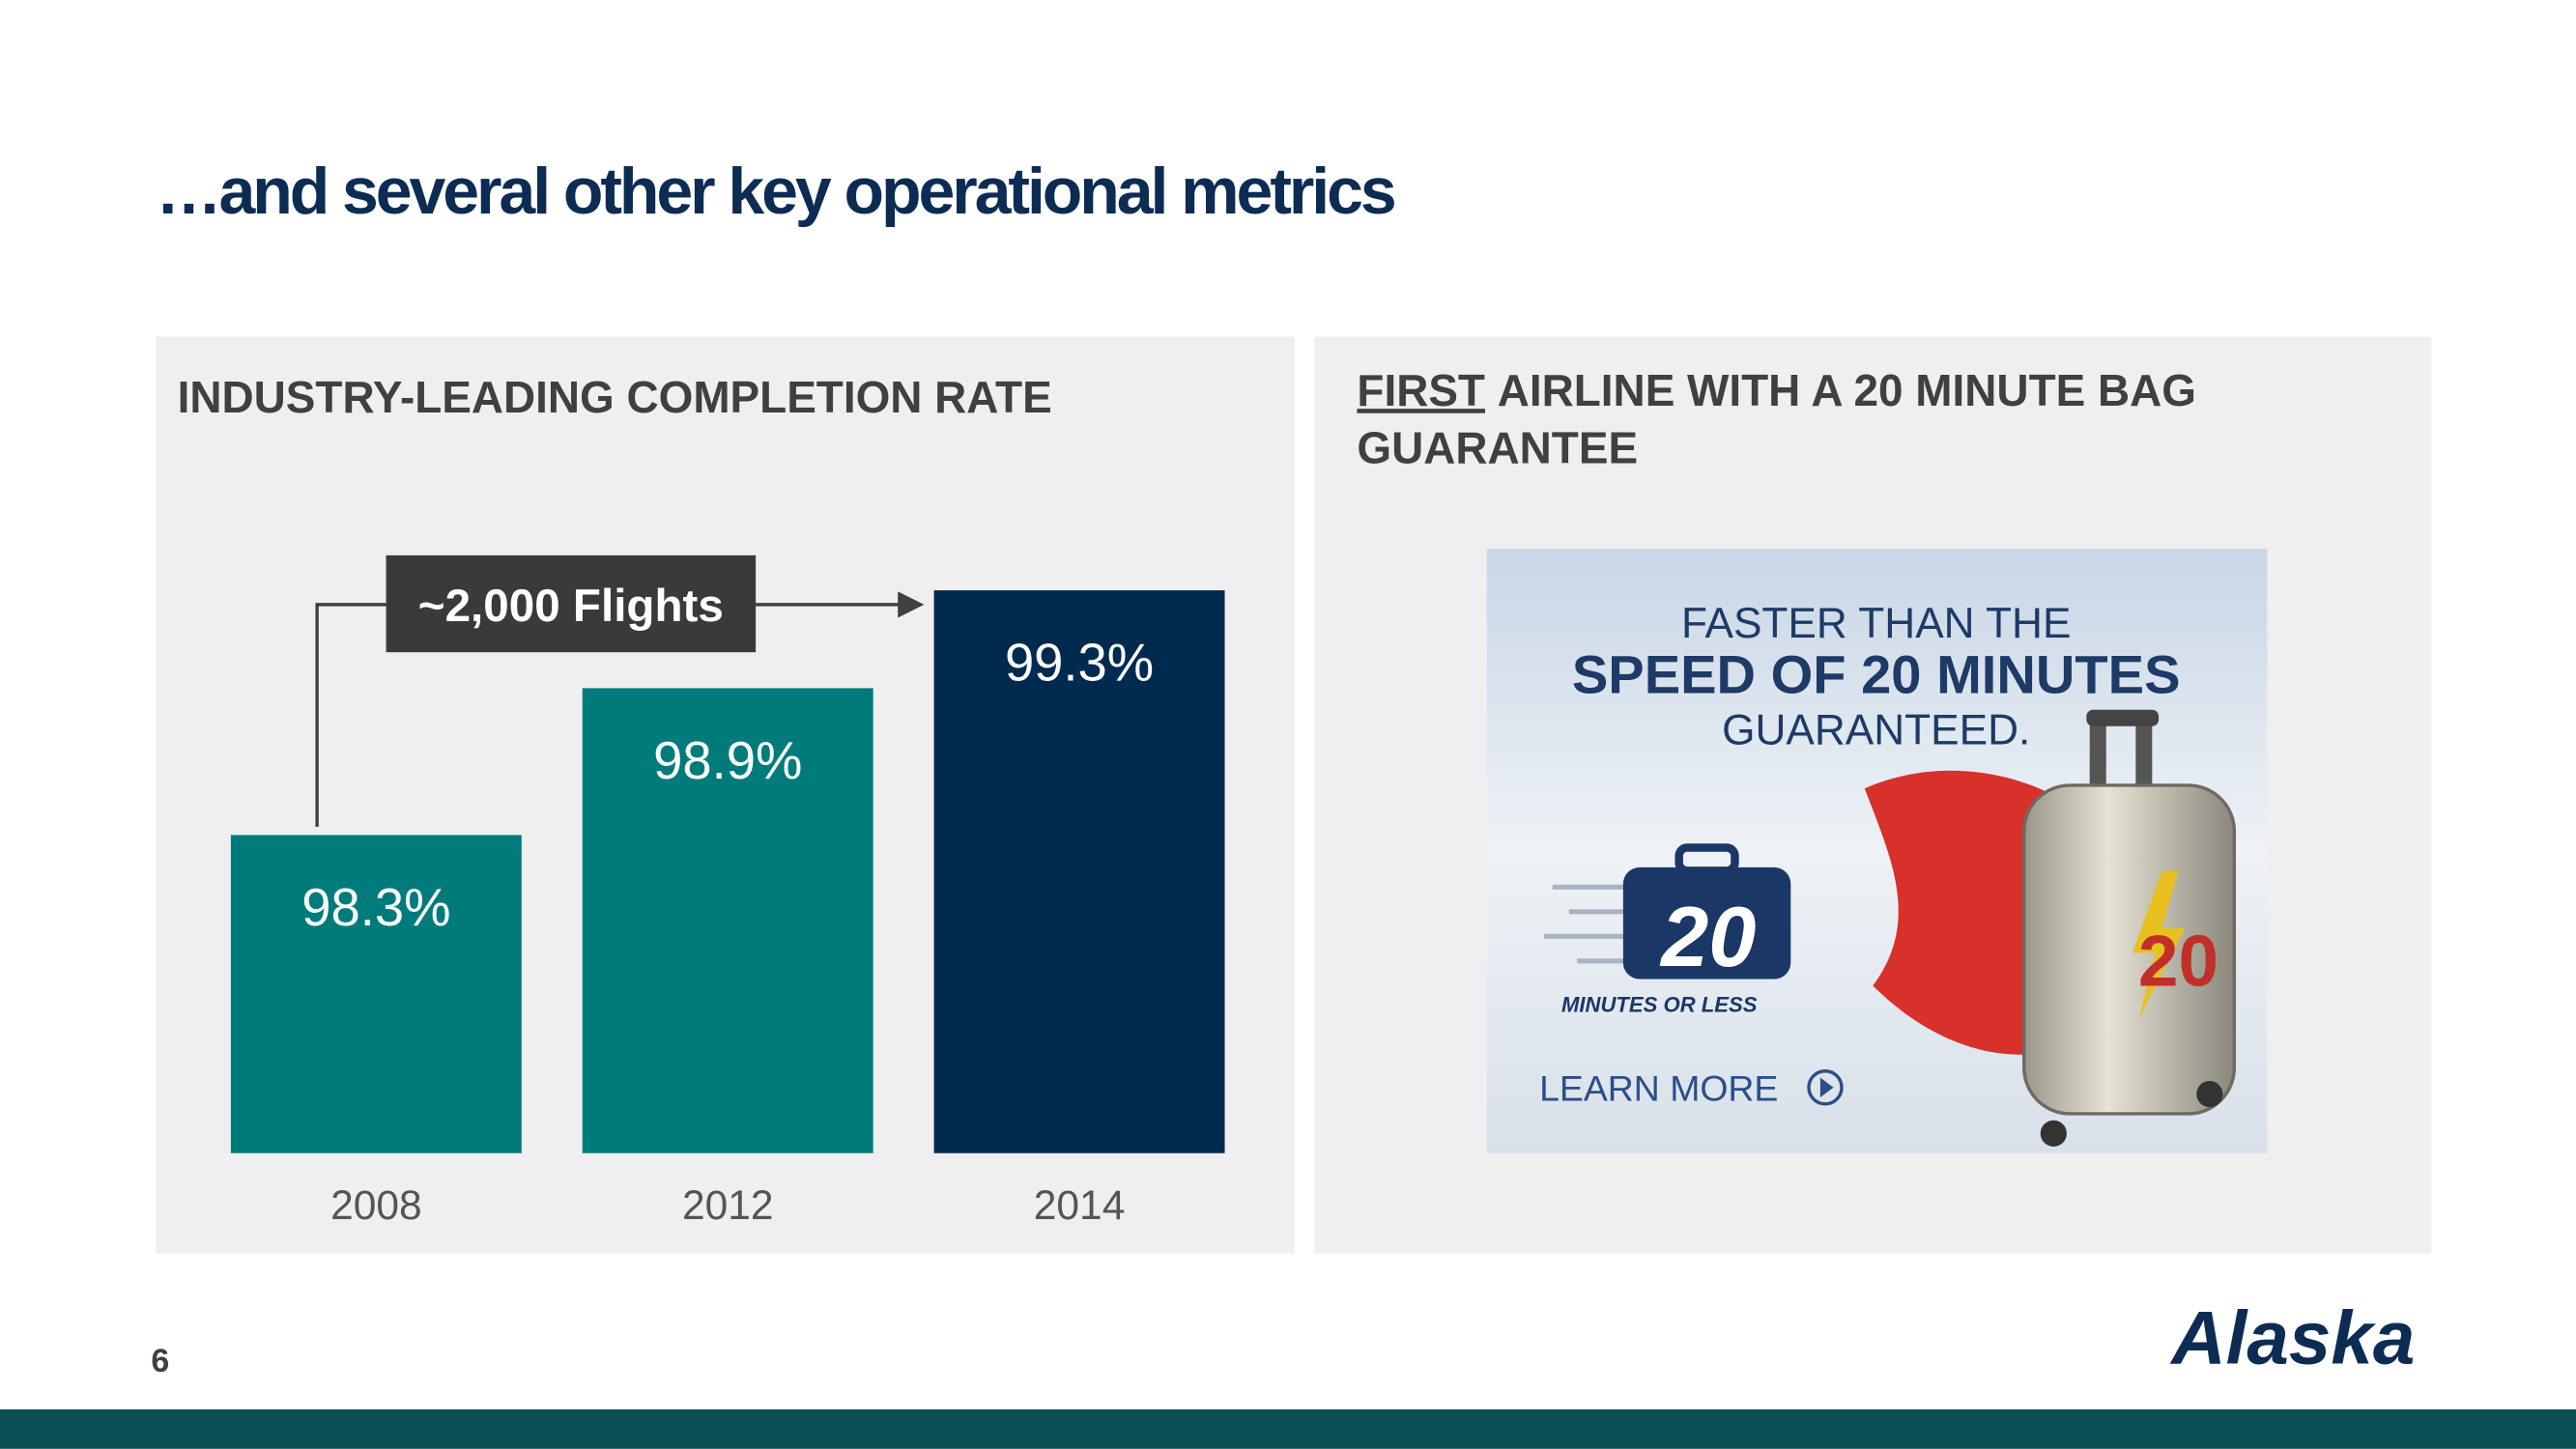 Image resolution: width=2576 pixels, height=1449 pixels. What do you see at coordinates (1968, 912) in the screenshot?
I see `cape` at bounding box center [1968, 912].